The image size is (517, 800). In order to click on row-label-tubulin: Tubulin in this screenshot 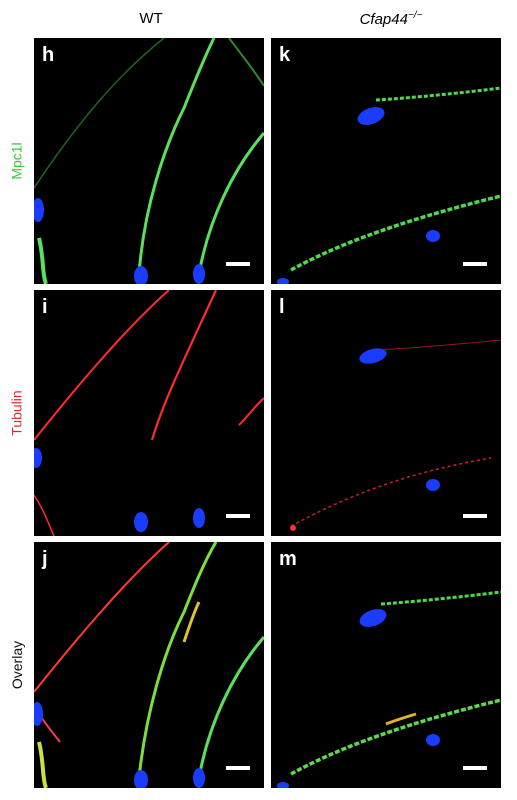, I will do `click(17, 413)`.